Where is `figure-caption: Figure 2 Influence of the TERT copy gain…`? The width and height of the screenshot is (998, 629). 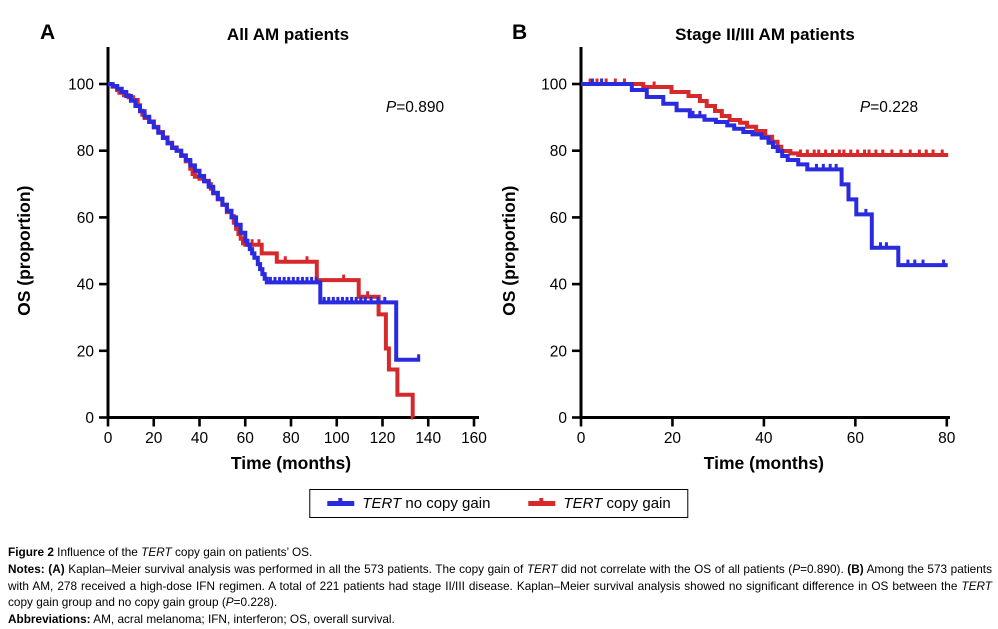
figure-caption: Figure 2 Influence of the TERT copy gain… is located at coordinates (500, 586).